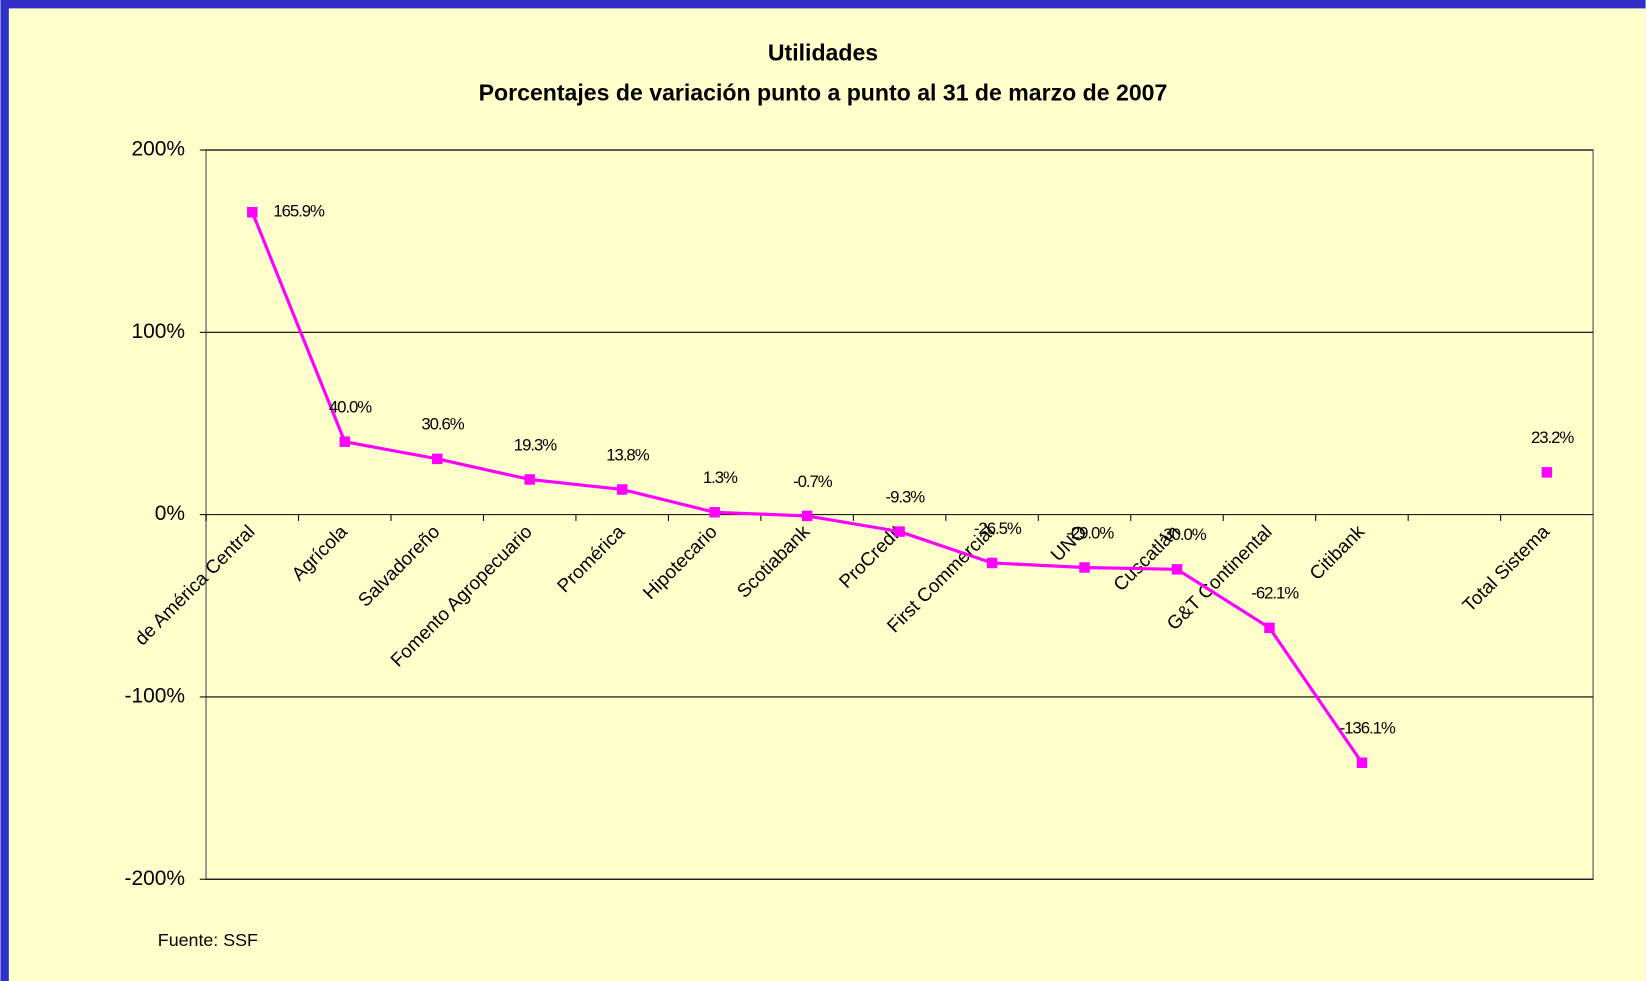  Describe the element at coordinates (1368, 728) in the screenshot. I see `data-label: -136.1%` at that location.